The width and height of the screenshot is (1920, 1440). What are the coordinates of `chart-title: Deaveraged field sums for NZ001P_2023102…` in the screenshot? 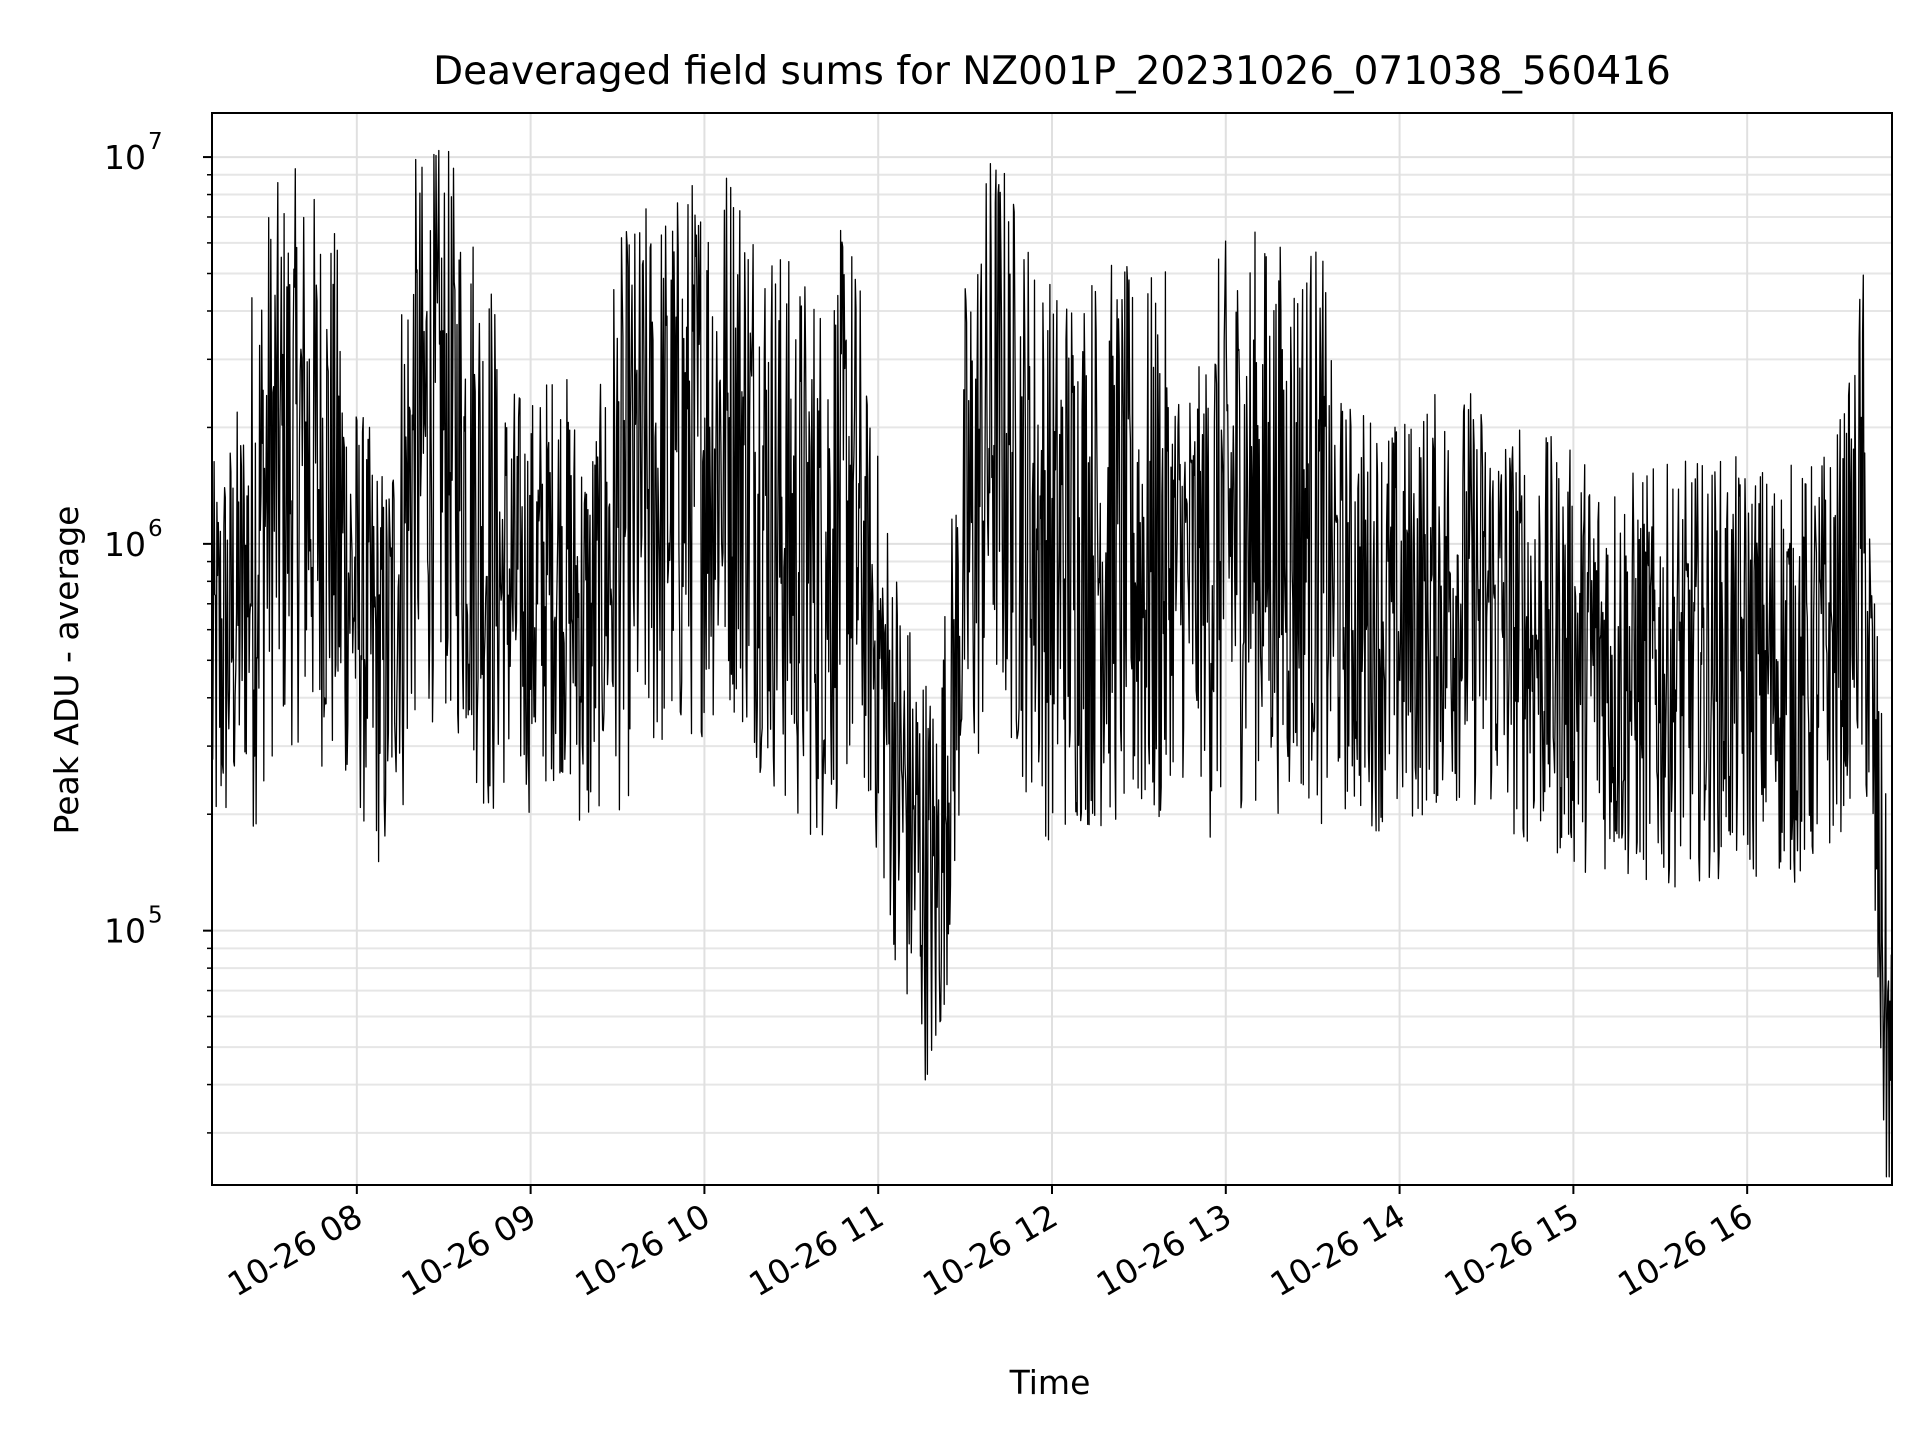 It's located at (1052, 71).